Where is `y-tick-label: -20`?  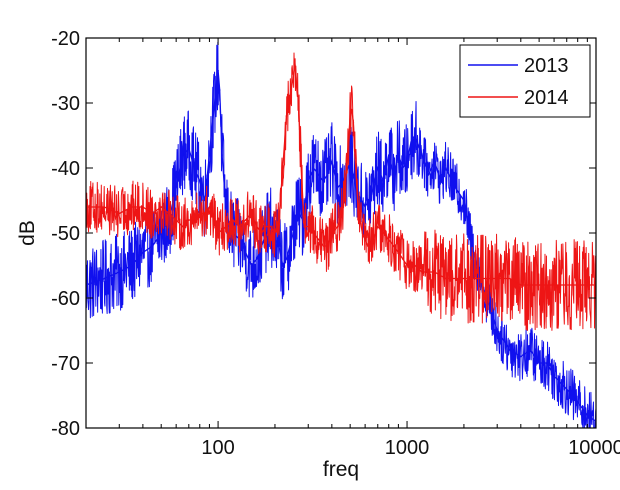 y-tick-label: -20 is located at coordinates (65, 39).